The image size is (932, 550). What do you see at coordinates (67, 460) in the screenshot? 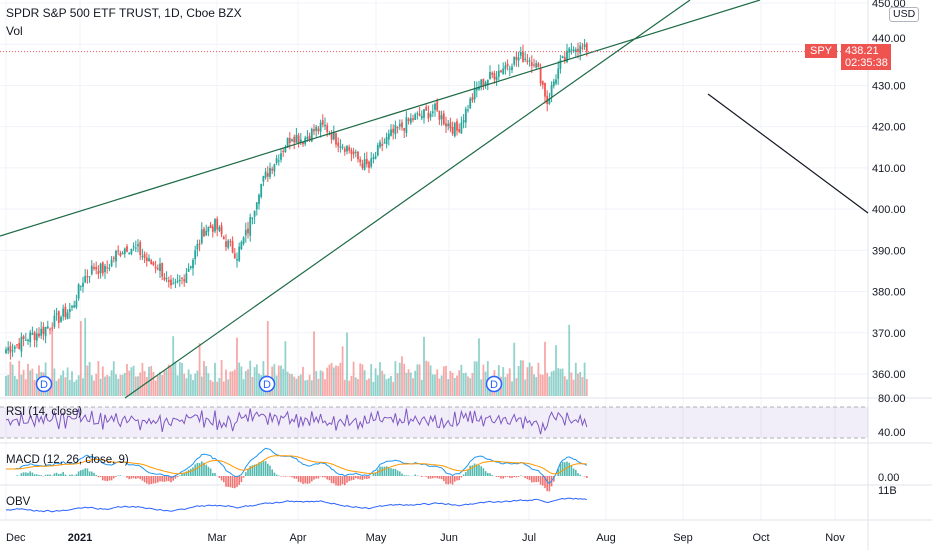
I see `macd-pane-title: MACD (12, 26, close, 9)` at bounding box center [67, 460].